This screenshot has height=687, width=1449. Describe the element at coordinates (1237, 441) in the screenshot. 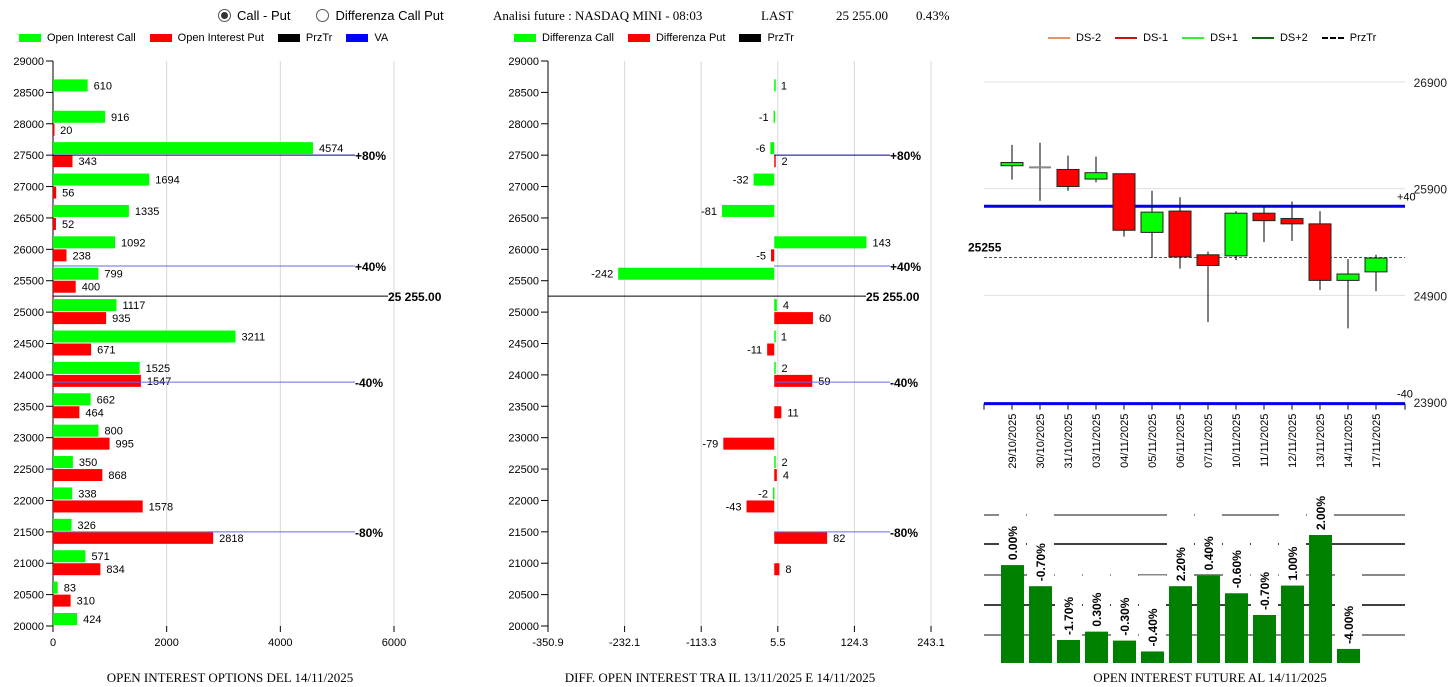

I see `x-tick-label: 10/11/2025` at that location.